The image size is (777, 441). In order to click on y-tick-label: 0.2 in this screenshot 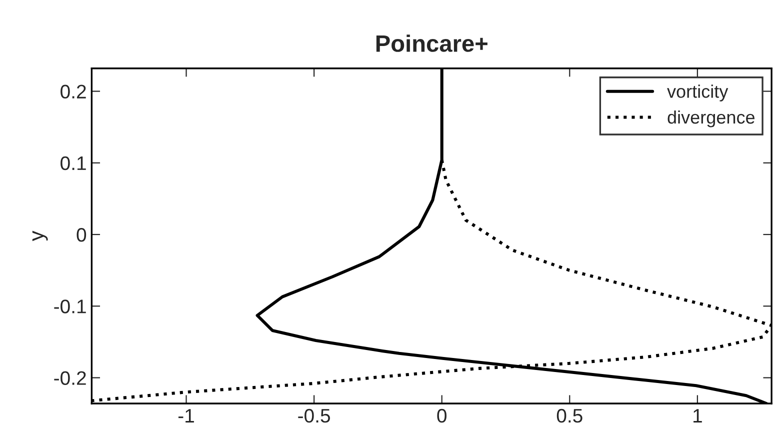, I will do `click(73, 91)`.